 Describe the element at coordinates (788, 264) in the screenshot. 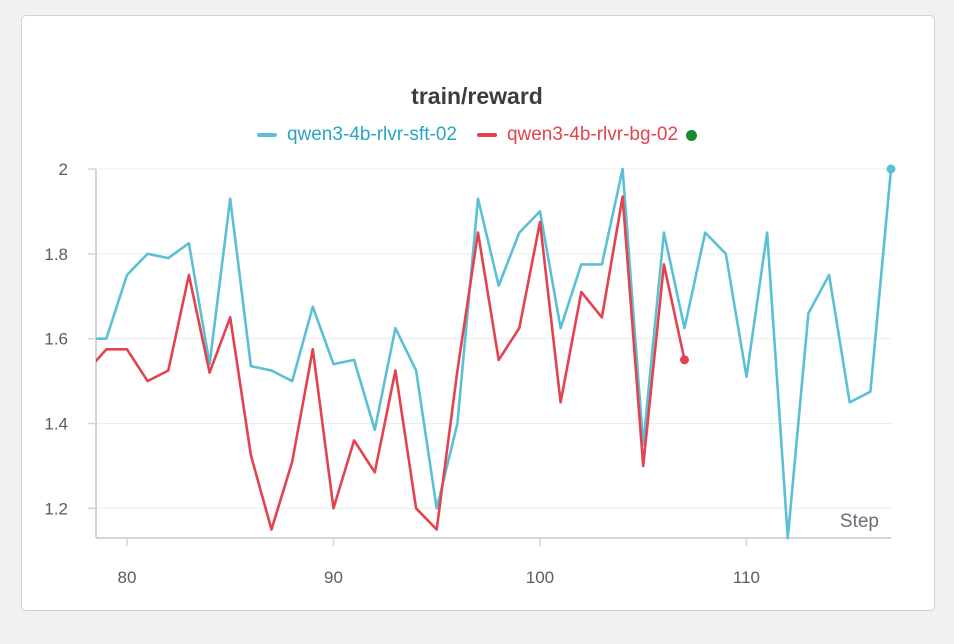

I see `series-end-points` at that location.